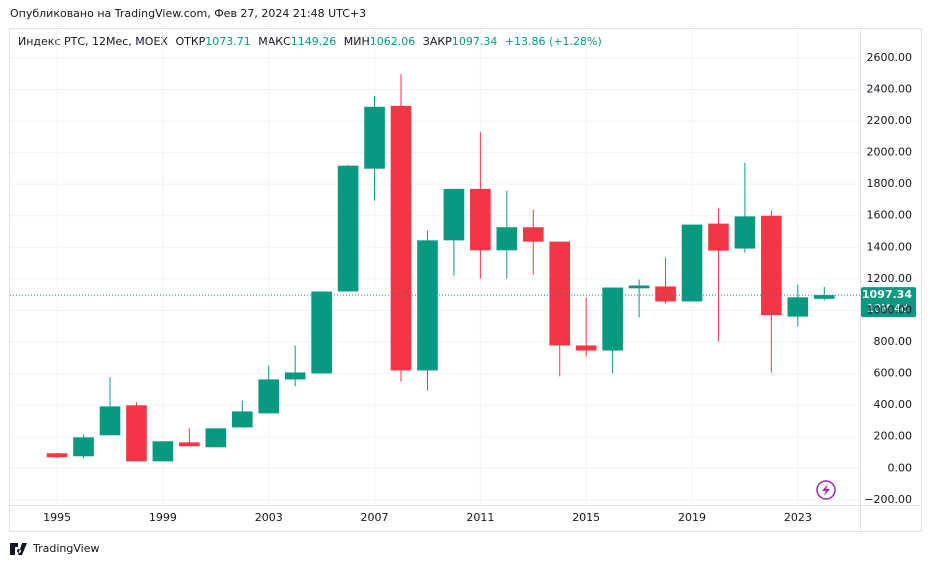 This screenshot has width=932, height=566. Describe the element at coordinates (893, 373) in the screenshot. I see `y-tick-label: 600.00` at that location.